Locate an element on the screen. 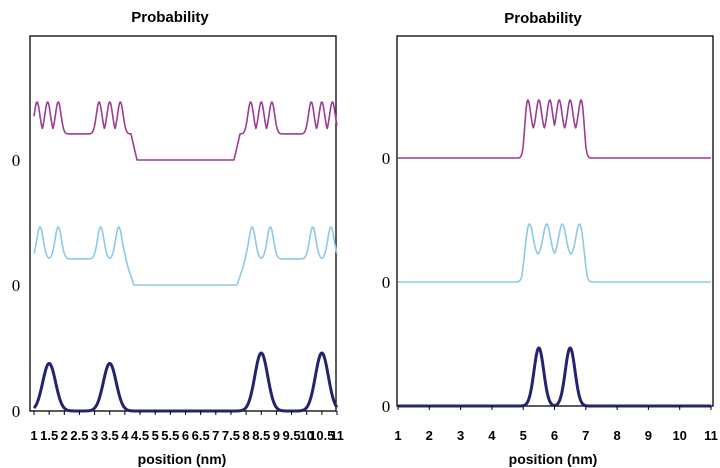  right-y-ticks: 0 0 0 is located at coordinates (386, 282).